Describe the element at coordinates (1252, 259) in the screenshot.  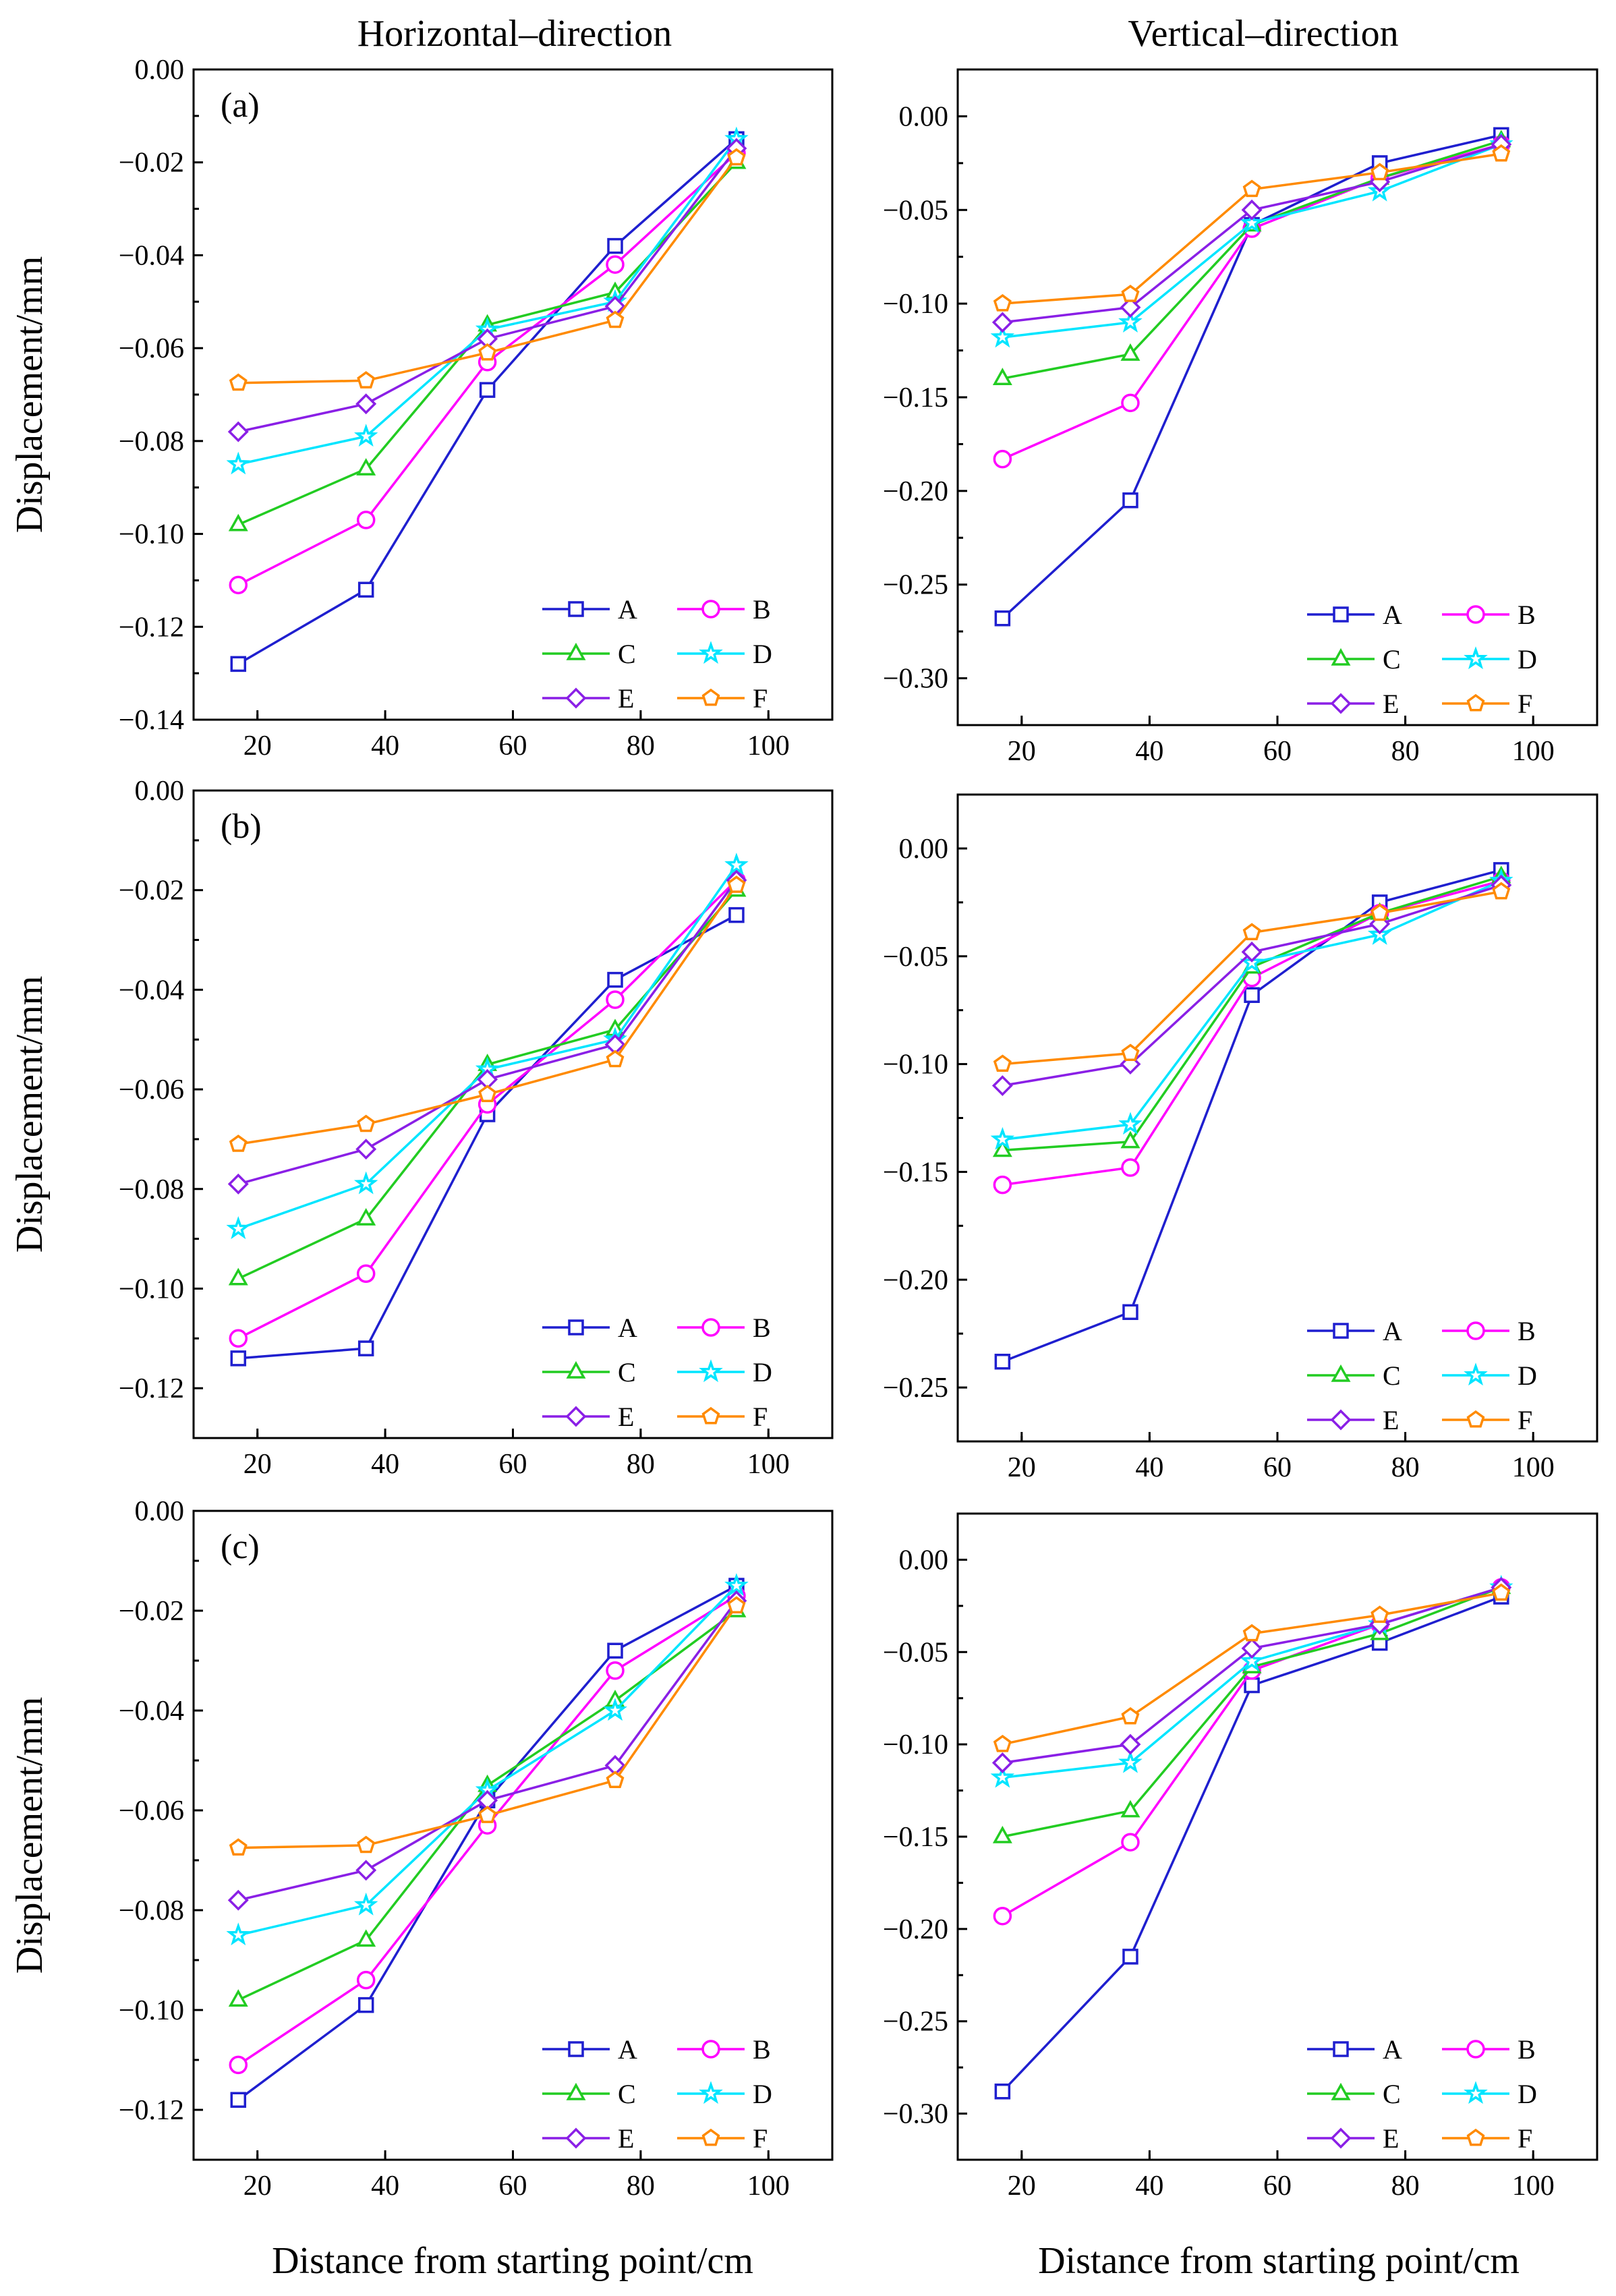
I see `series-line-C` at that location.